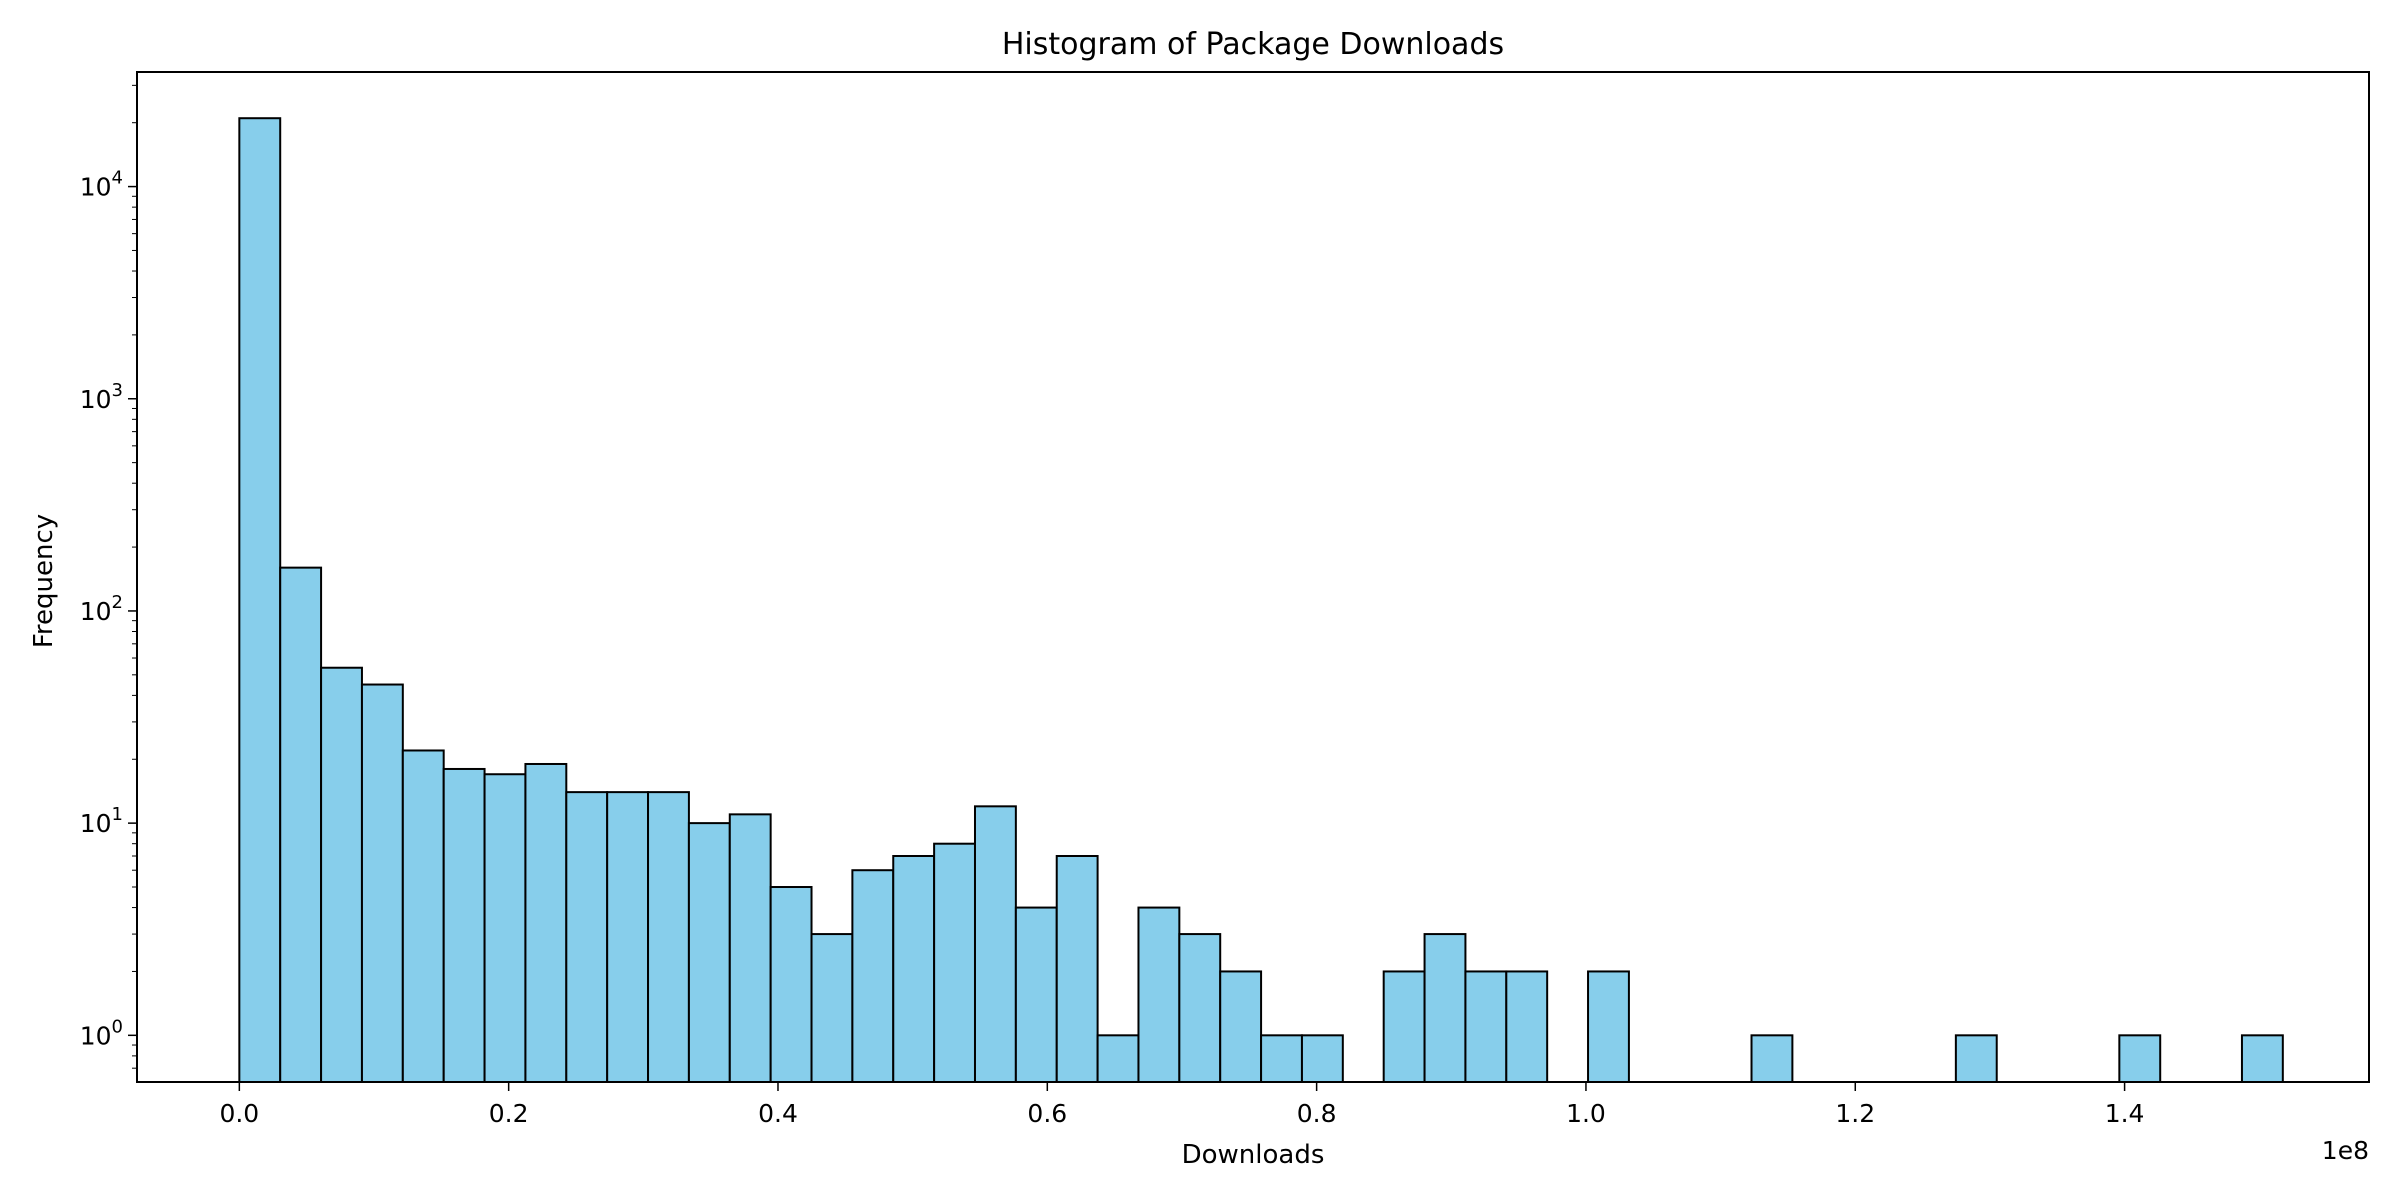 Image resolution: width=2400 pixels, height=1200 pixels. What do you see at coordinates (2345, 1150) in the screenshot?
I see `x-axis-offset-label: 1e8` at bounding box center [2345, 1150].